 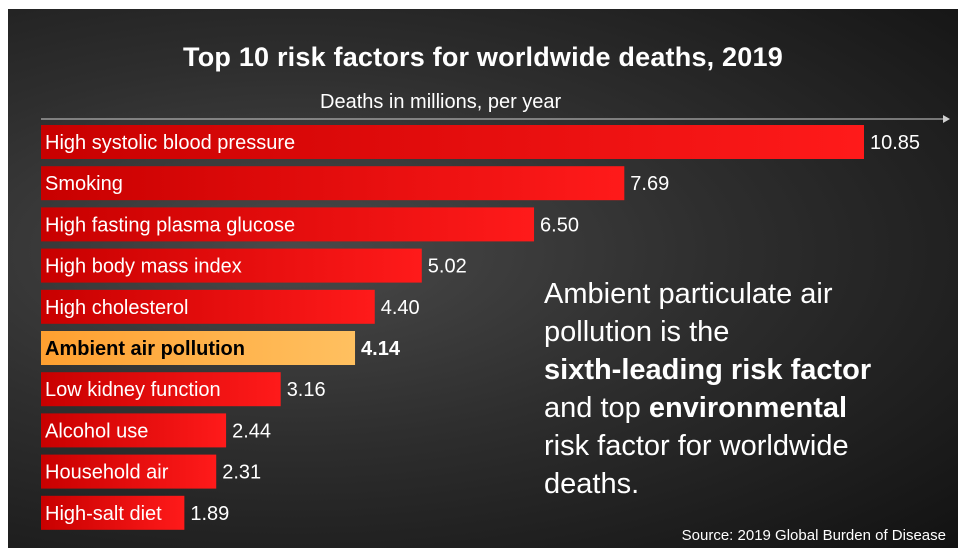 What do you see at coordinates (209, 514) in the screenshot?
I see `value-label: 1.89` at bounding box center [209, 514].